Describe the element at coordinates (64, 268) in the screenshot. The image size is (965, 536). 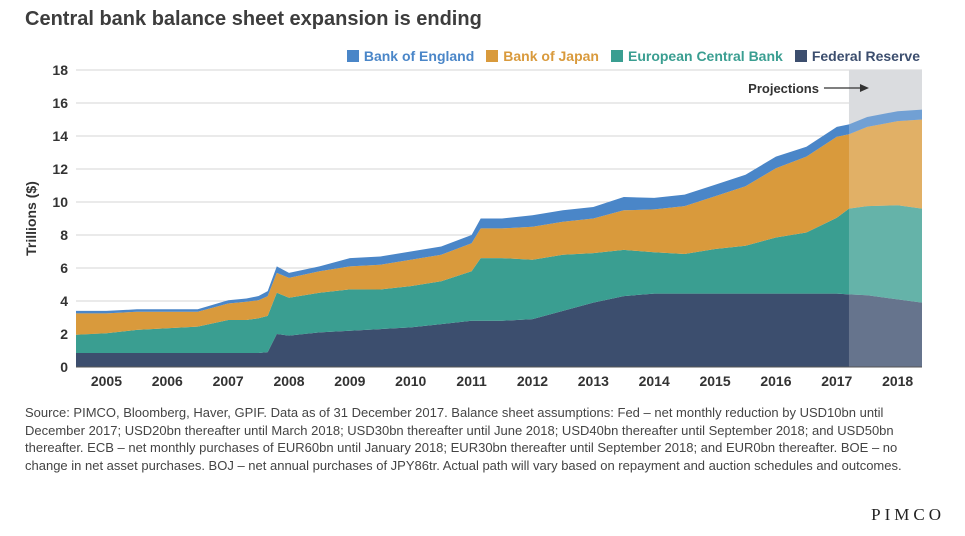
I see `y-tick-label: 6` at that location.